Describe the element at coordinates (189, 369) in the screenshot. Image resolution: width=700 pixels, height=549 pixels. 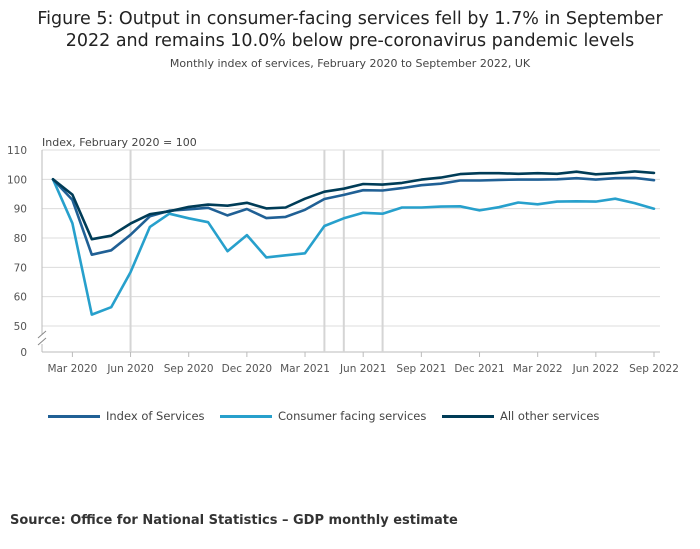
I see `x-tick-label-2: Sep 2020` at that location.